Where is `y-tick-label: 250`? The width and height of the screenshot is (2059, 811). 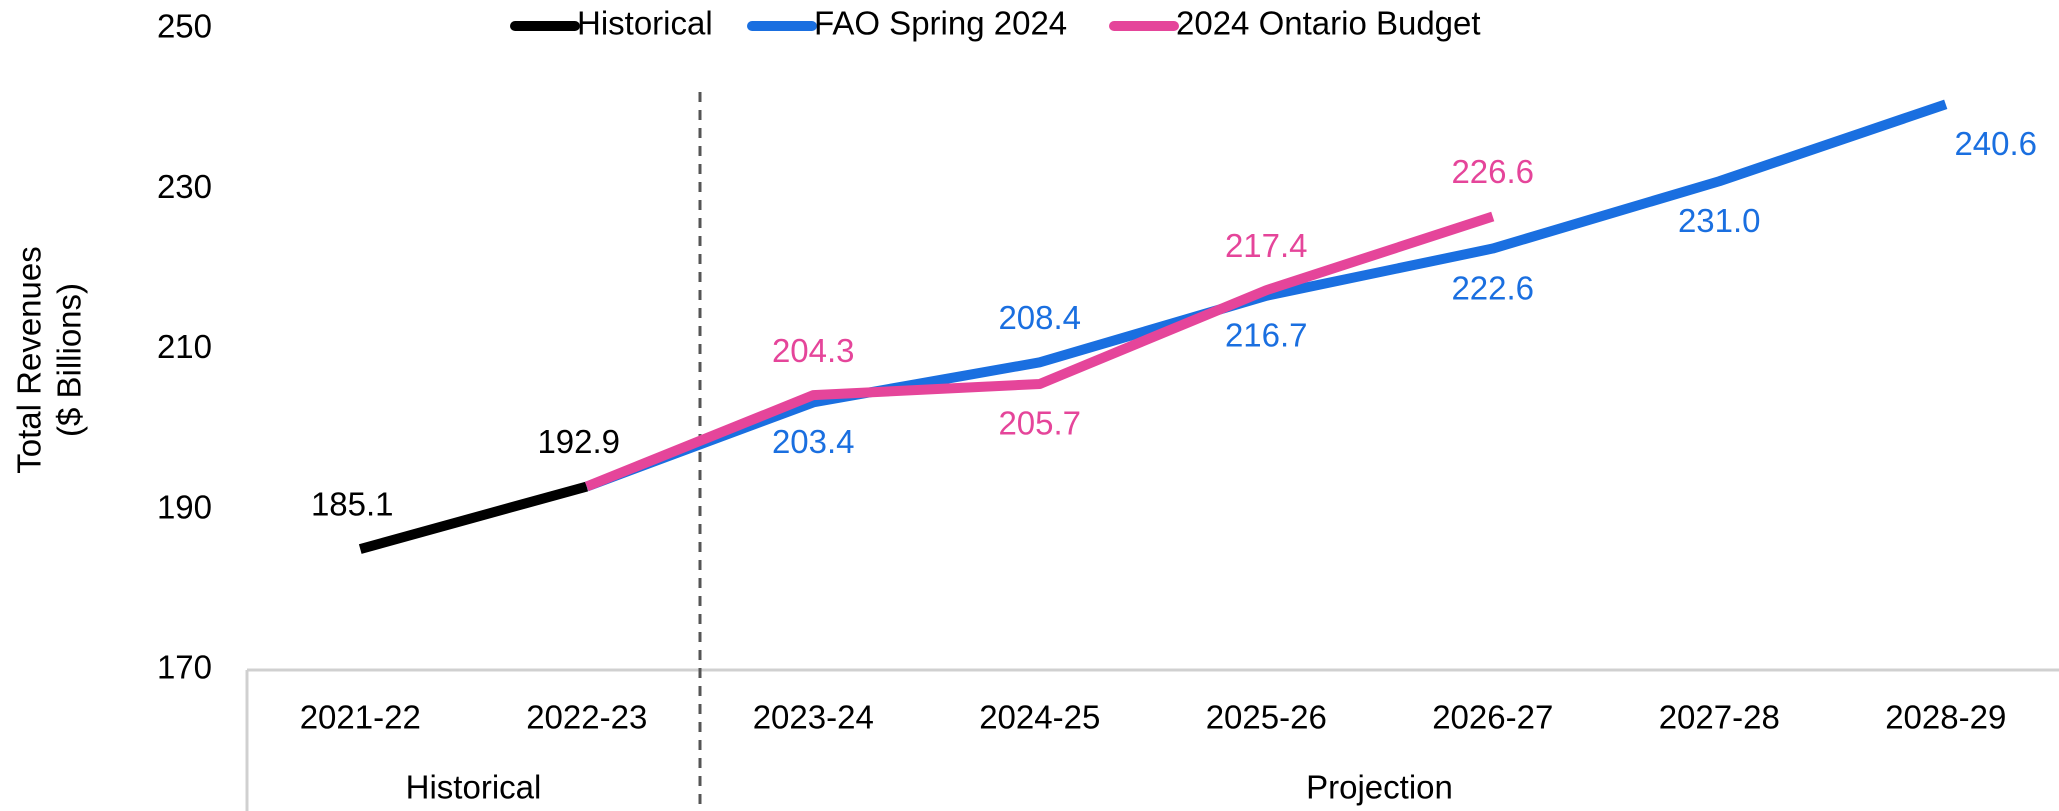
y-tick-label: 250 is located at coordinates (184, 26).